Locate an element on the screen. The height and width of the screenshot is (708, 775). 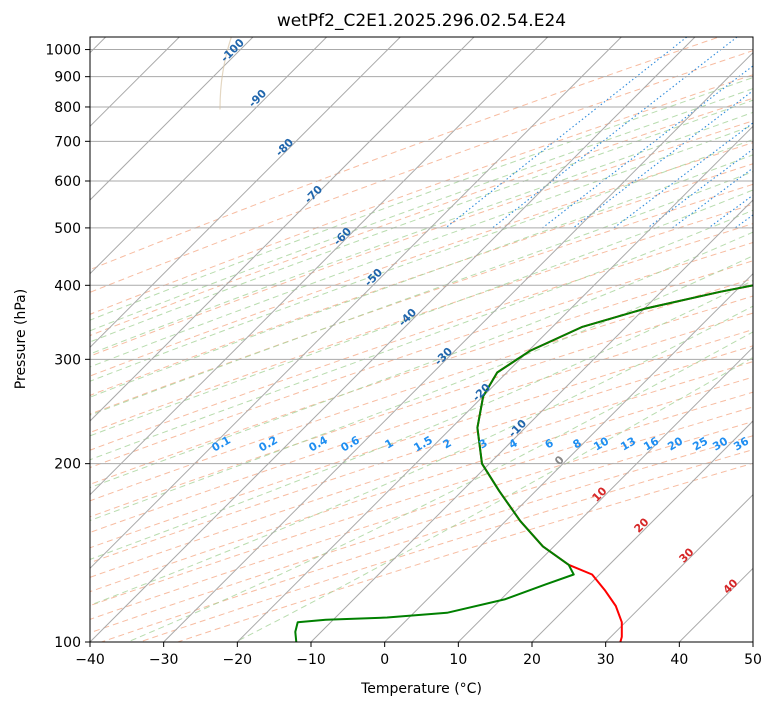
x-axis-label: Temperature (°C) is located at coordinates (421, 689).